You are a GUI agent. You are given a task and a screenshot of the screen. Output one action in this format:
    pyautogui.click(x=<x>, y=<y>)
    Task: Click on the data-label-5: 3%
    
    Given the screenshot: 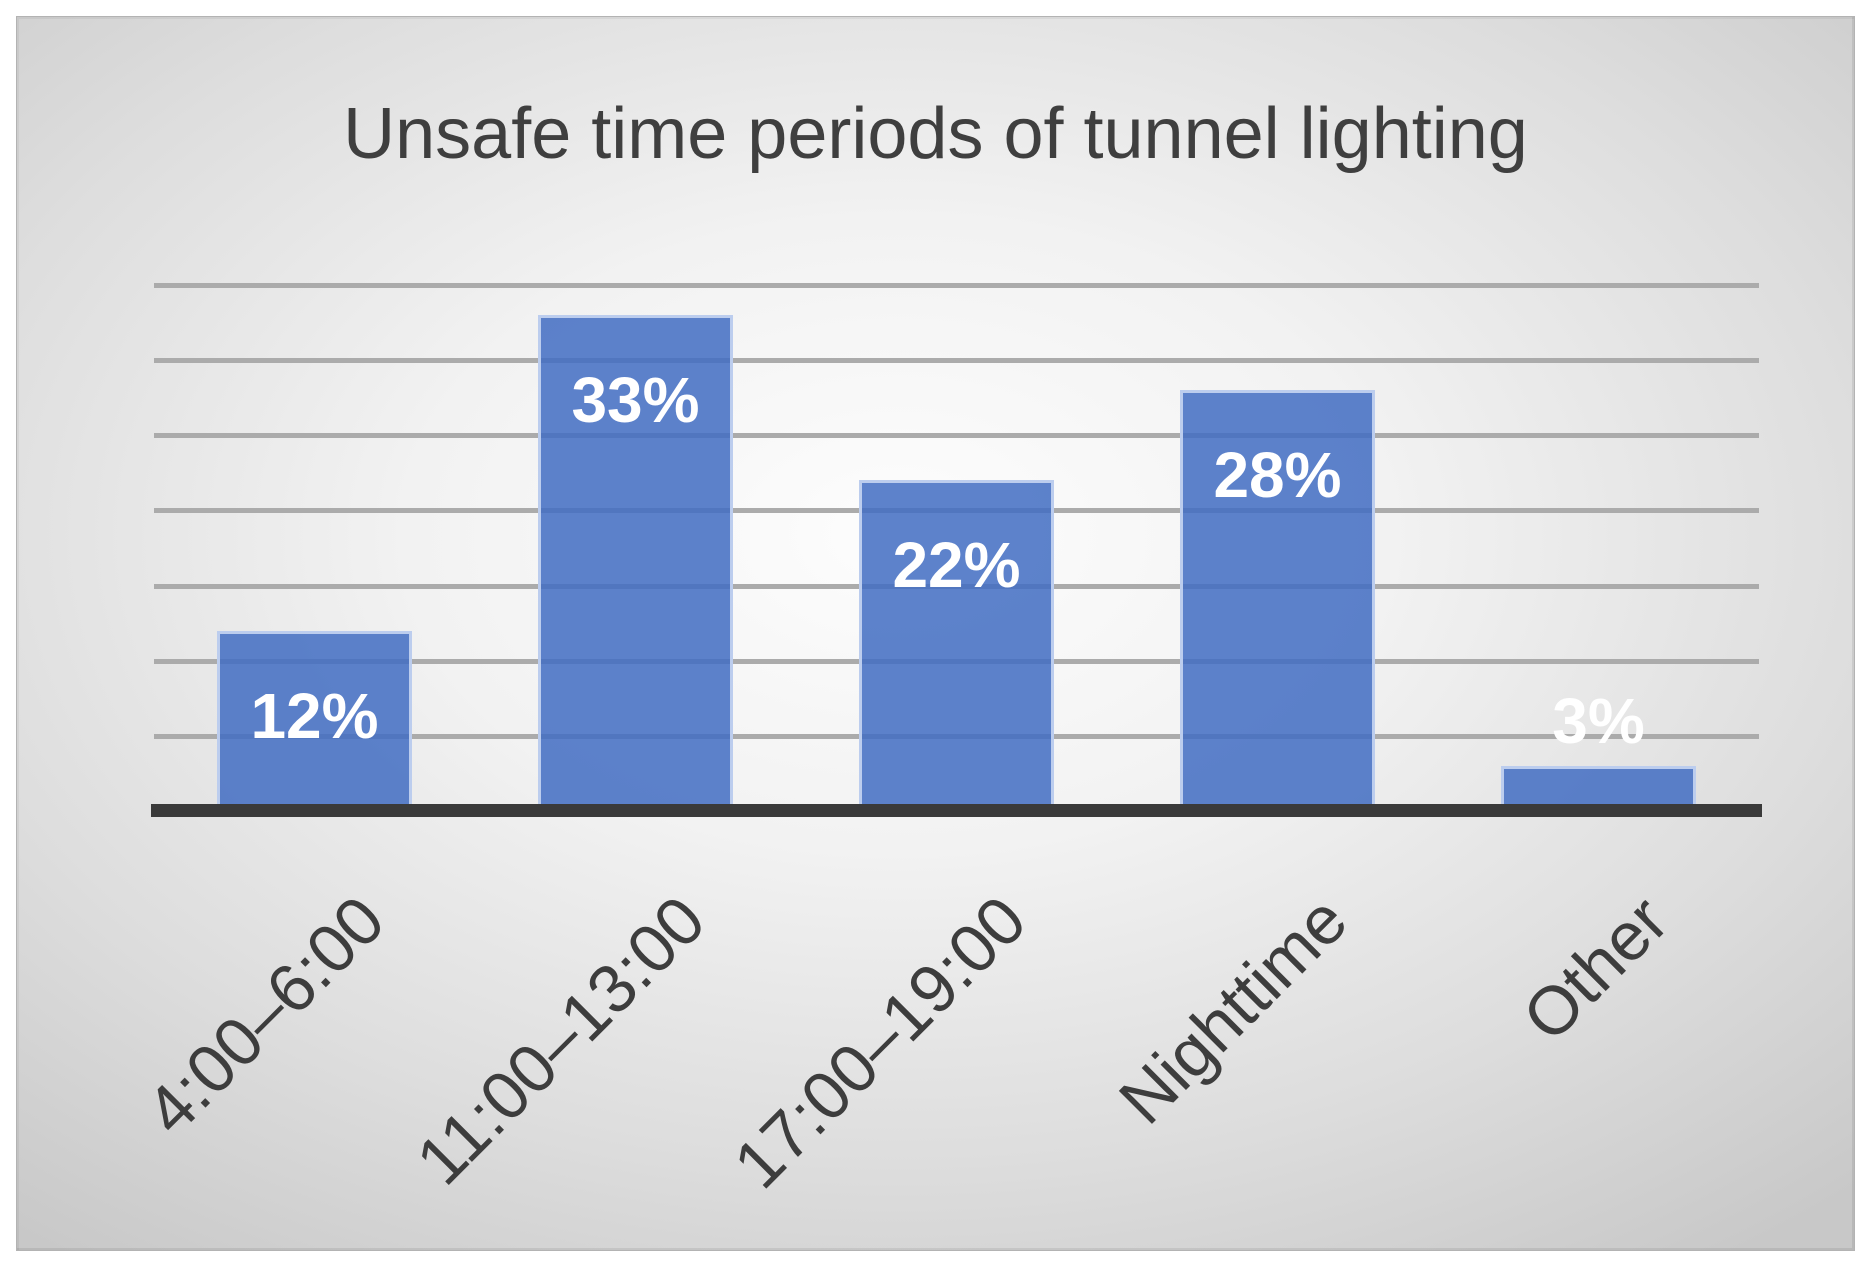 What is the action you would take?
    pyautogui.click(x=1598, y=720)
    